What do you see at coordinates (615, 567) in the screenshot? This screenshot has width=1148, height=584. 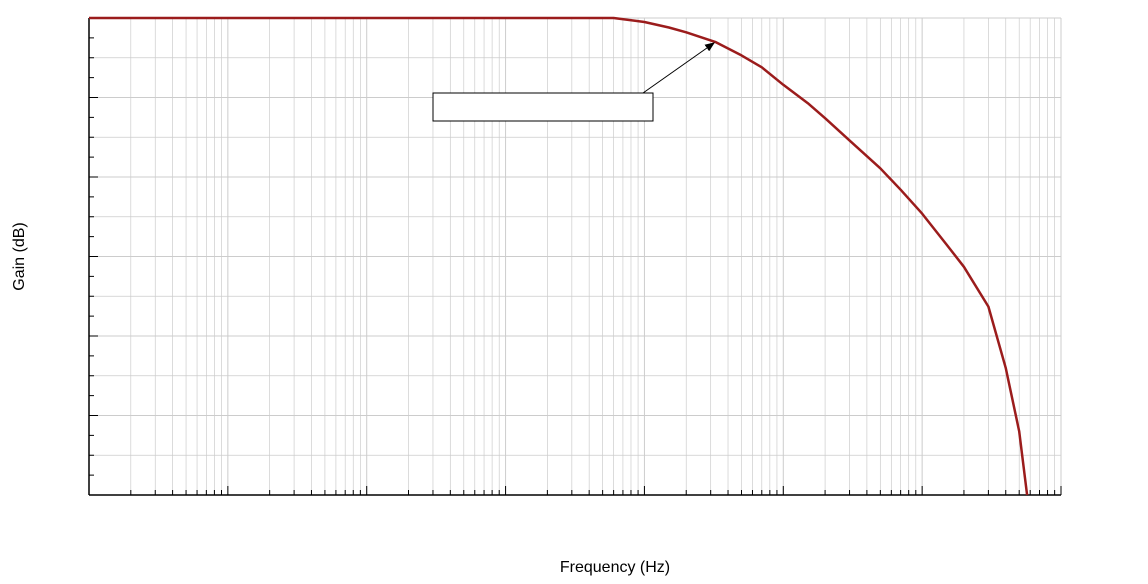 I see `x-axis-label: Frequency (Hz)` at bounding box center [615, 567].